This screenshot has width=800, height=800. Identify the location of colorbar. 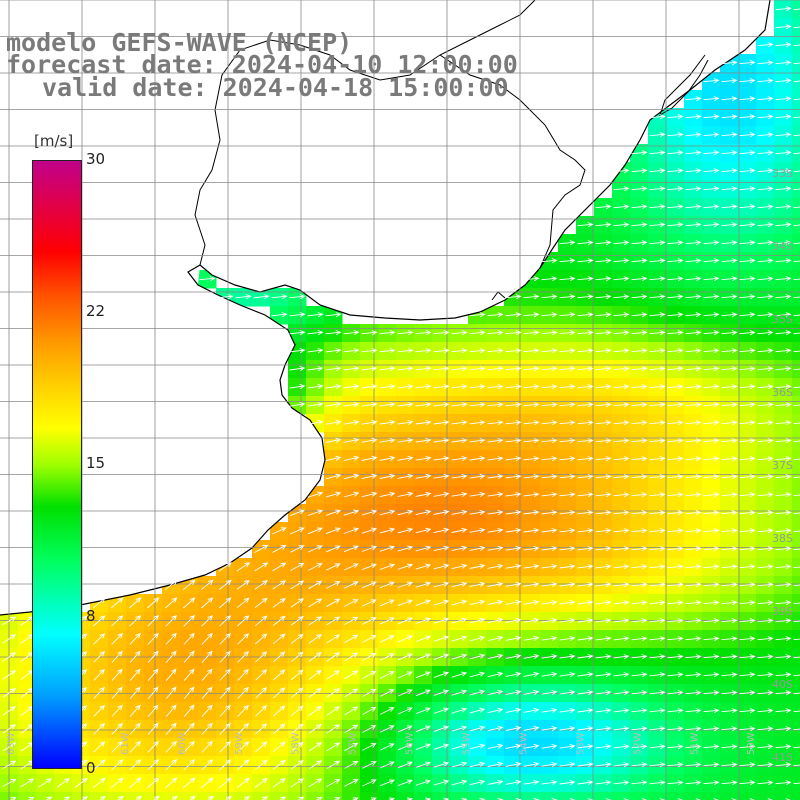
(57, 464).